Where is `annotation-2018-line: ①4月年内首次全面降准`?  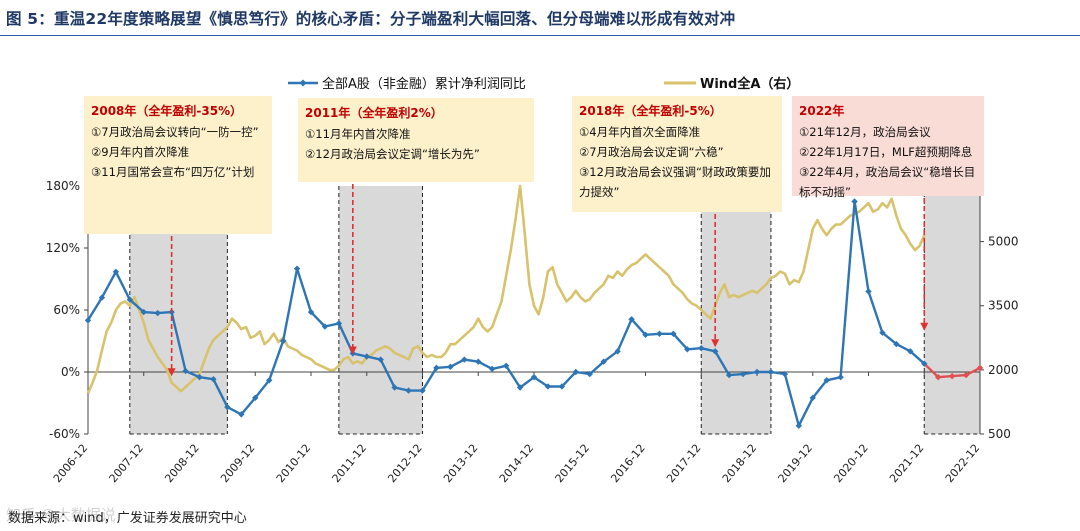 annotation-2018-line: ①4月年内首次全面降准 is located at coordinates (640, 132).